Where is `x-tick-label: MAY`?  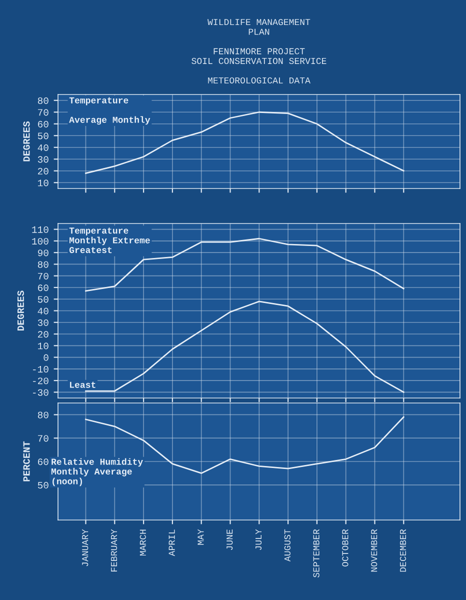 x-tick-label: MAY is located at coordinates (201, 537).